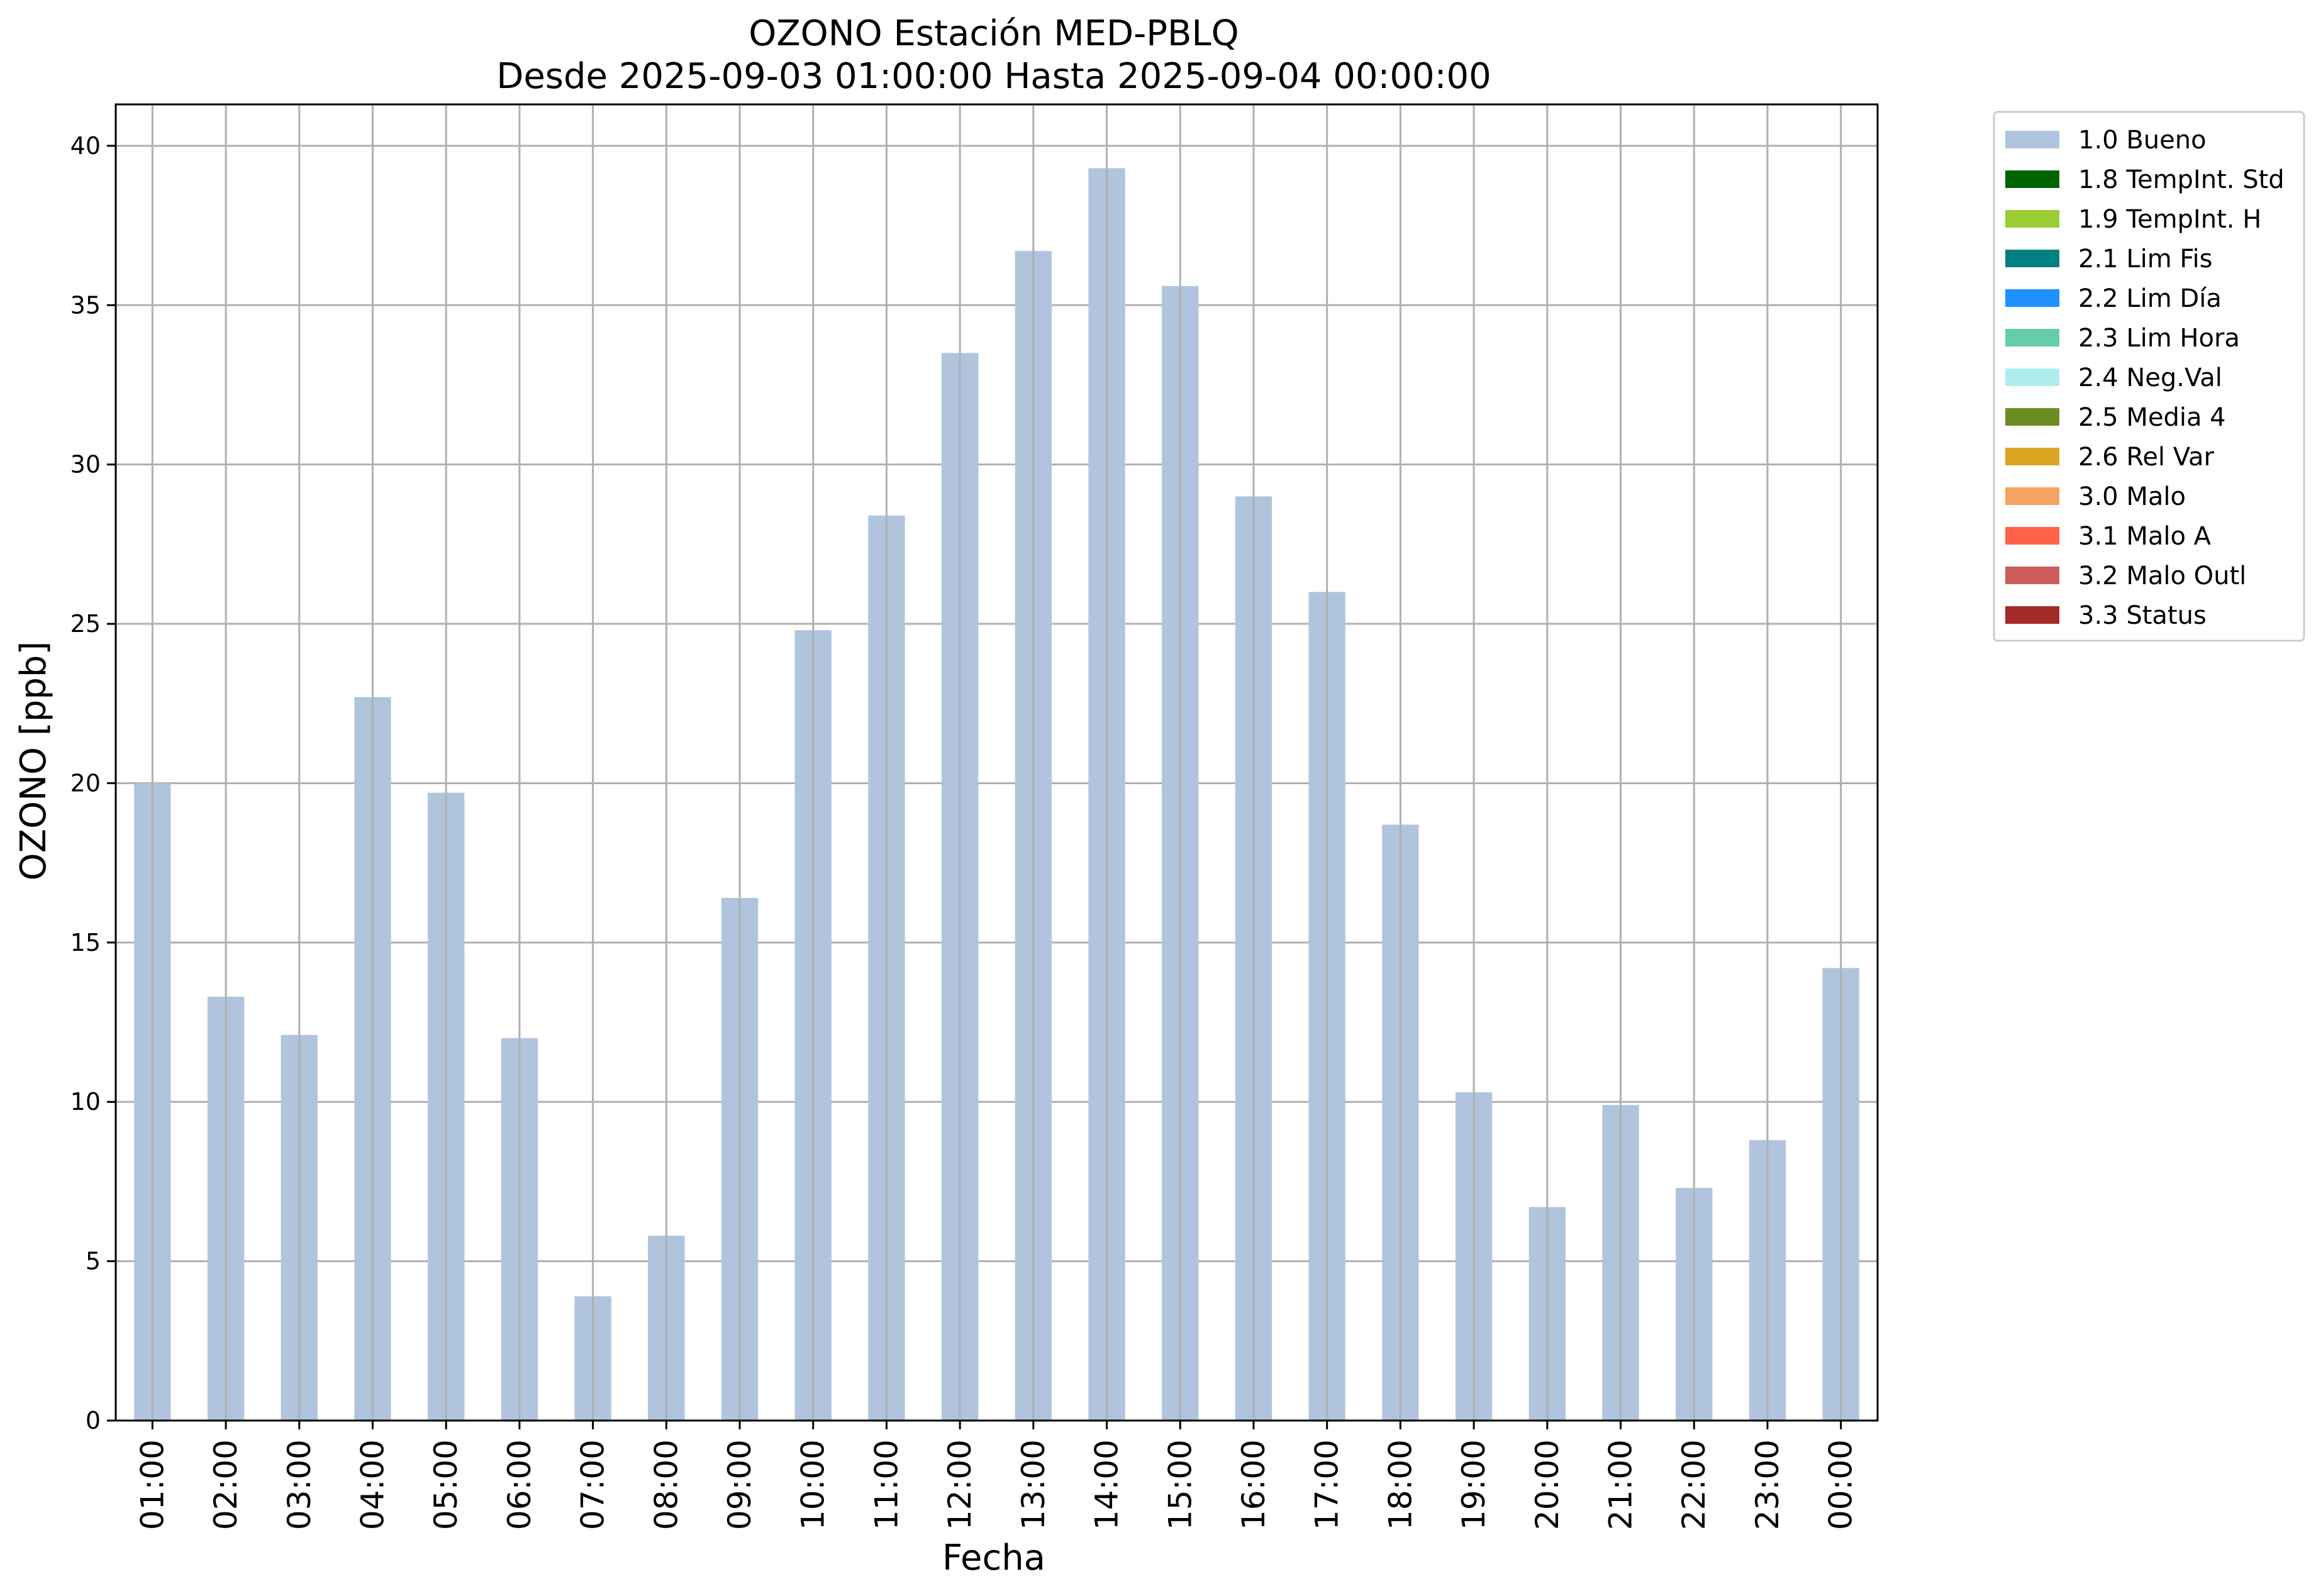  What do you see at coordinates (2146, 458) in the screenshot?
I see `legend-label: 2.6 Rel Var` at bounding box center [2146, 458].